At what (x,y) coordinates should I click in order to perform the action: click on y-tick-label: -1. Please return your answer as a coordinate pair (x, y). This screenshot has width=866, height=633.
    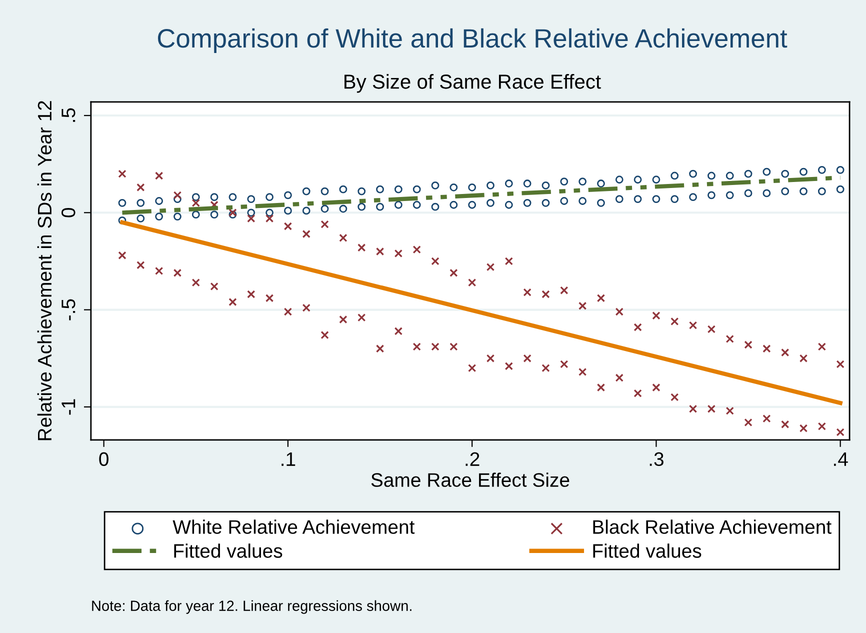
    Looking at the image, I should click on (69, 407).